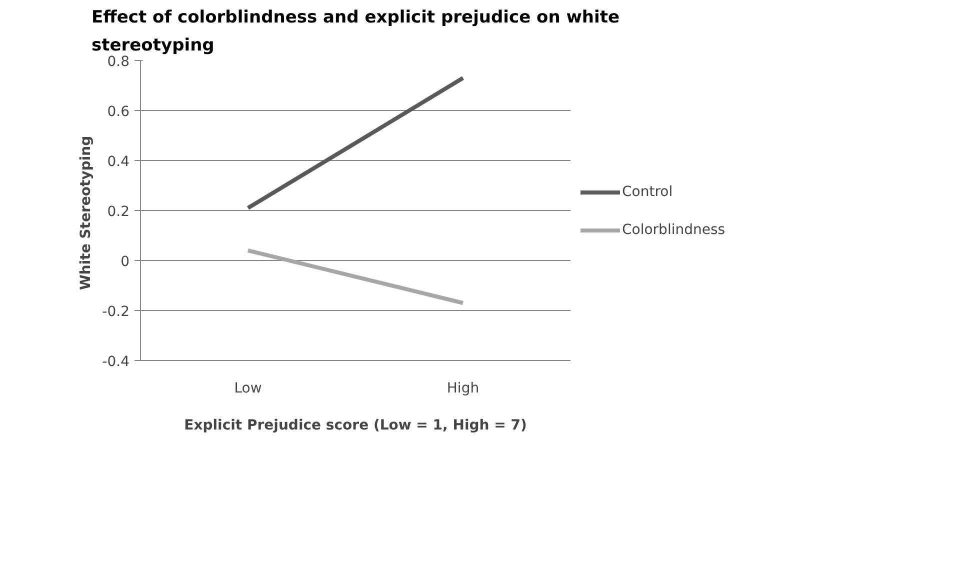 The width and height of the screenshot is (958, 578). What do you see at coordinates (463, 388) in the screenshot?
I see `x-tick-label: High` at bounding box center [463, 388].